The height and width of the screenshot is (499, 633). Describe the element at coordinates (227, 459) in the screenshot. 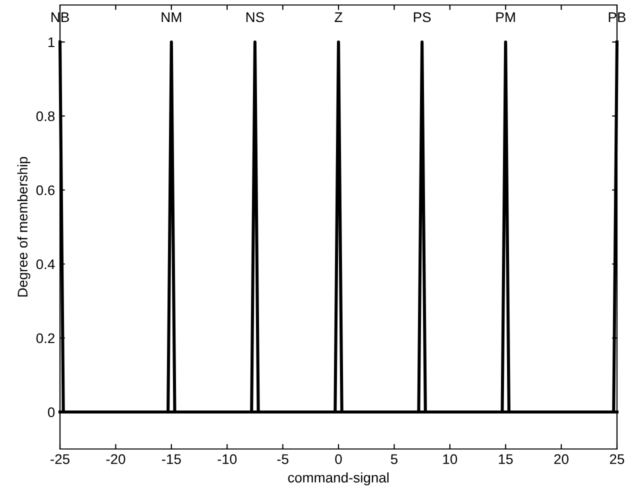

I see `x-tick-label: -10` at that location.